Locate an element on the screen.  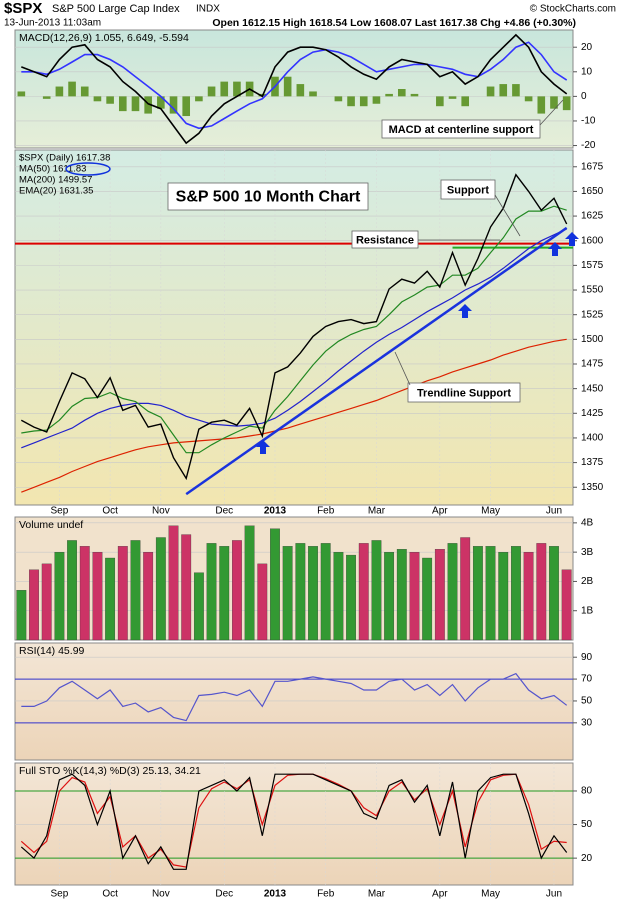
y-tick-label: 1525 is located at coordinates (592, 314).